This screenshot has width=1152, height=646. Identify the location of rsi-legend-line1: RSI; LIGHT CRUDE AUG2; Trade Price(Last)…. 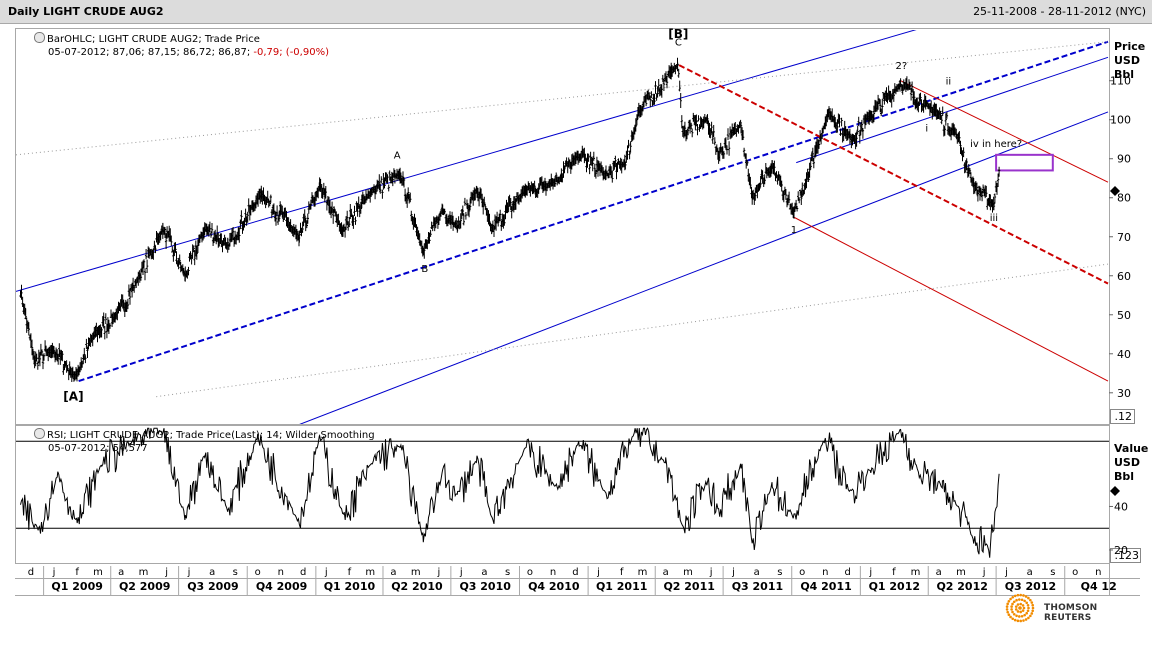
(211, 435).